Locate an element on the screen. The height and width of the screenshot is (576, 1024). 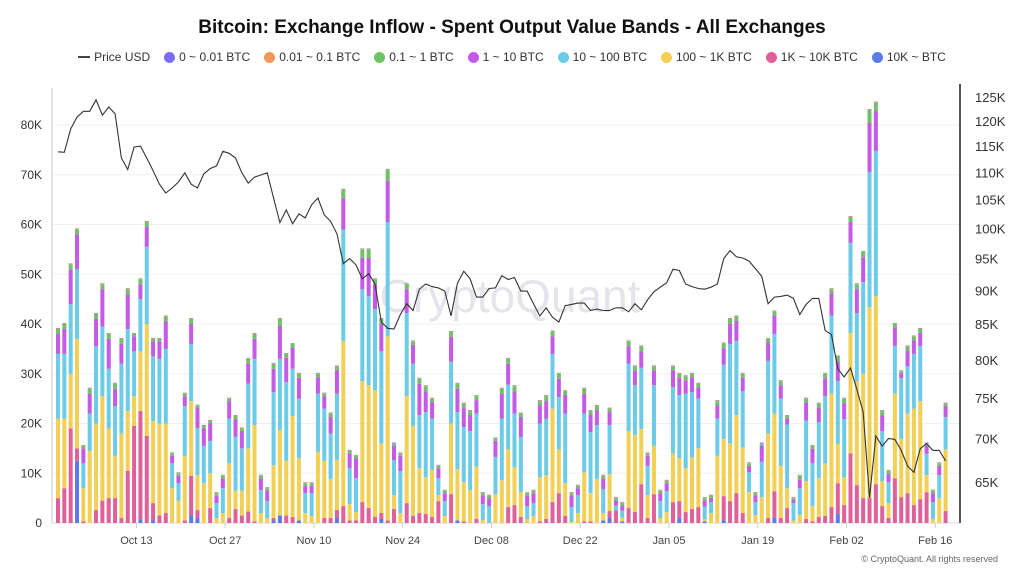
x-tick-label: Jan 19 is located at coordinates (757, 541).